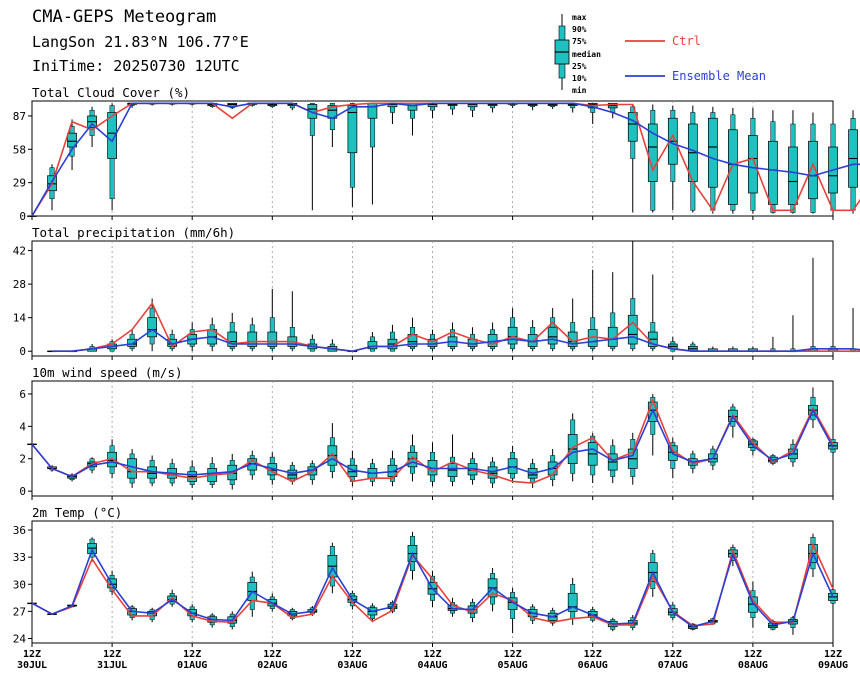  What do you see at coordinates (579, 41) in the screenshot?
I see `legend-box-label: 75%` at bounding box center [579, 41].